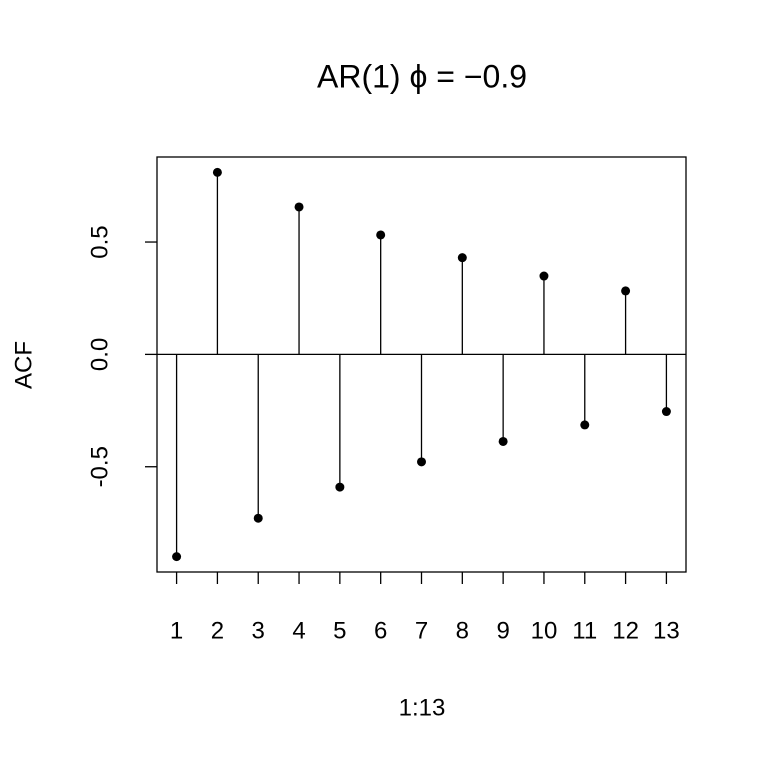 The width and height of the screenshot is (768, 773). What do you see at coordinates (99, 466) in the screenshot?
I see `y-tick-label: -0.5` at bounding box center [99, 466].